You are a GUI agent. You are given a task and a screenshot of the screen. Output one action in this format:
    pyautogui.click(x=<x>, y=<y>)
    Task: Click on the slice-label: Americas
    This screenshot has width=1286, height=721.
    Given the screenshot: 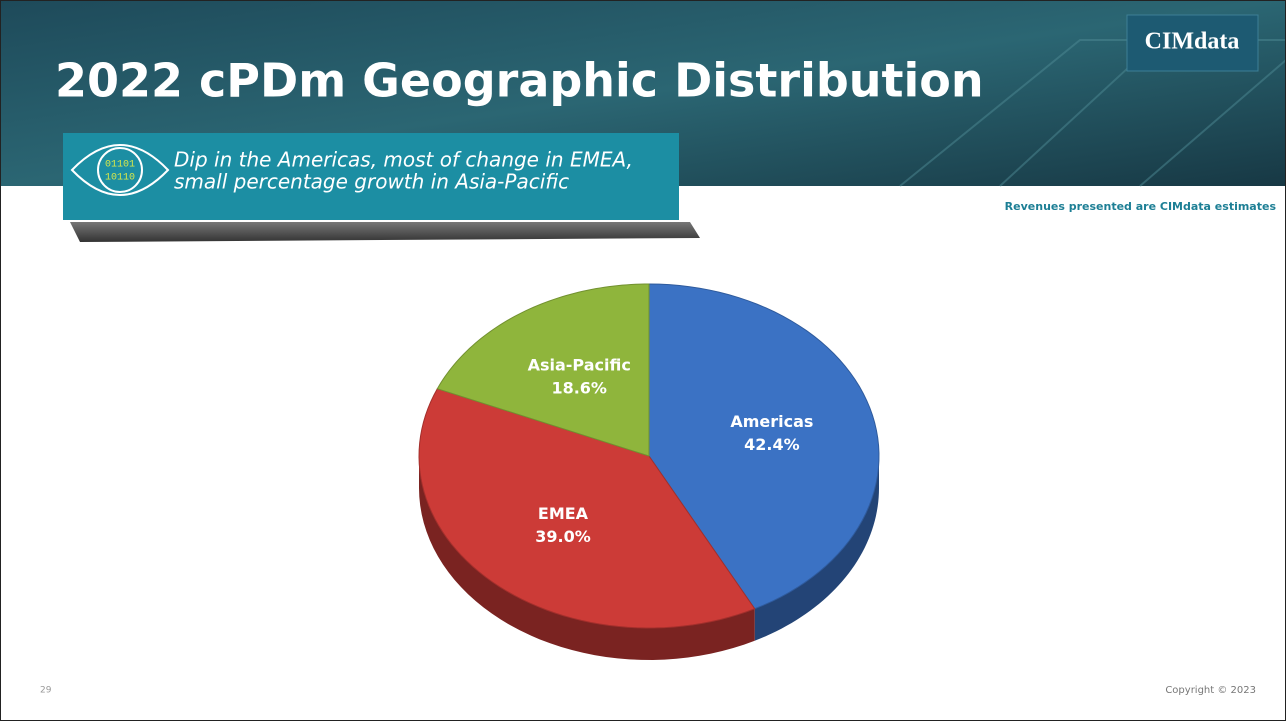 What is the action you would take?
    pyautogui.click(x=771, y=421)
    